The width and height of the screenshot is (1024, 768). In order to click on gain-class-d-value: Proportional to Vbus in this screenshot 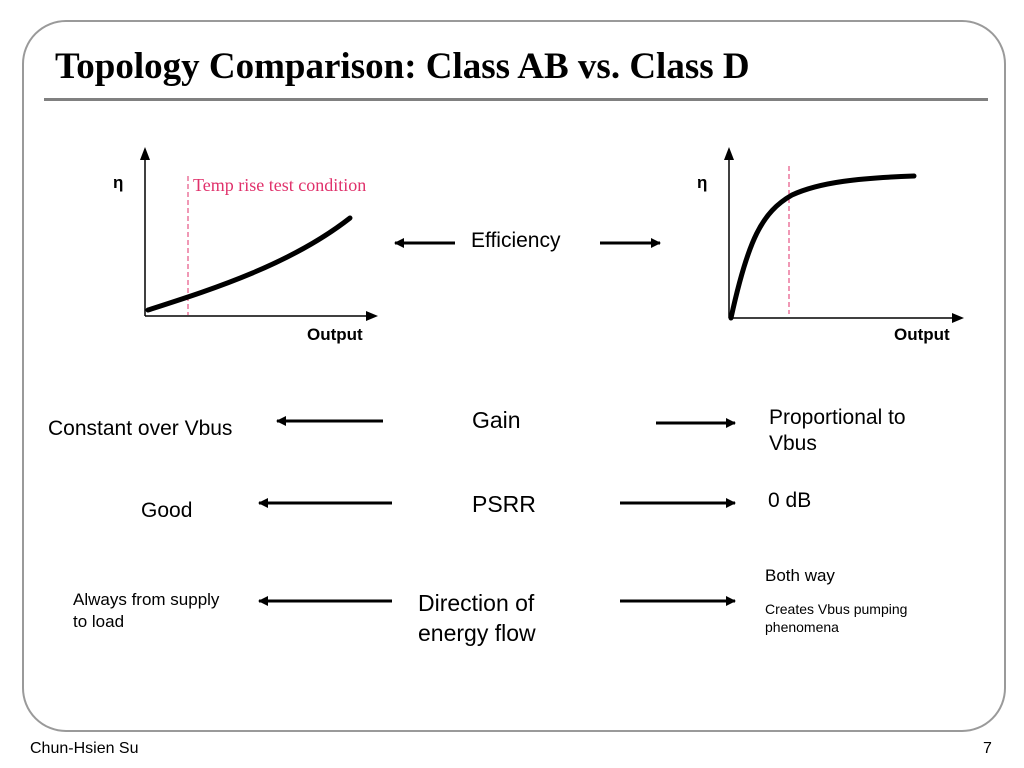, I will do `click(837, 431)`.